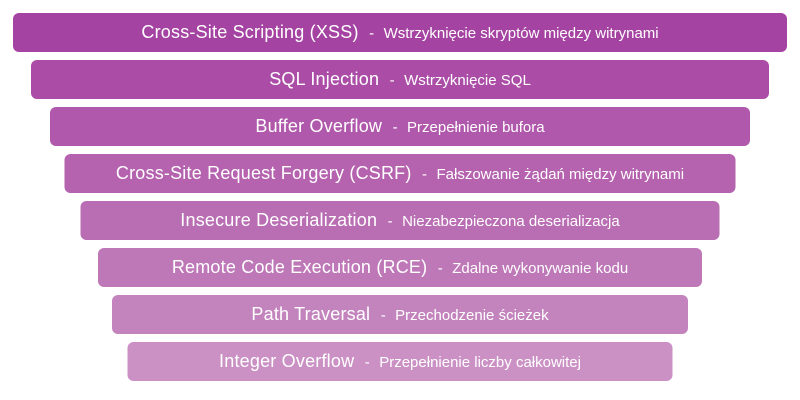  I want to click on vulnerability-term-en: Path Traversal, so click(311, 314).